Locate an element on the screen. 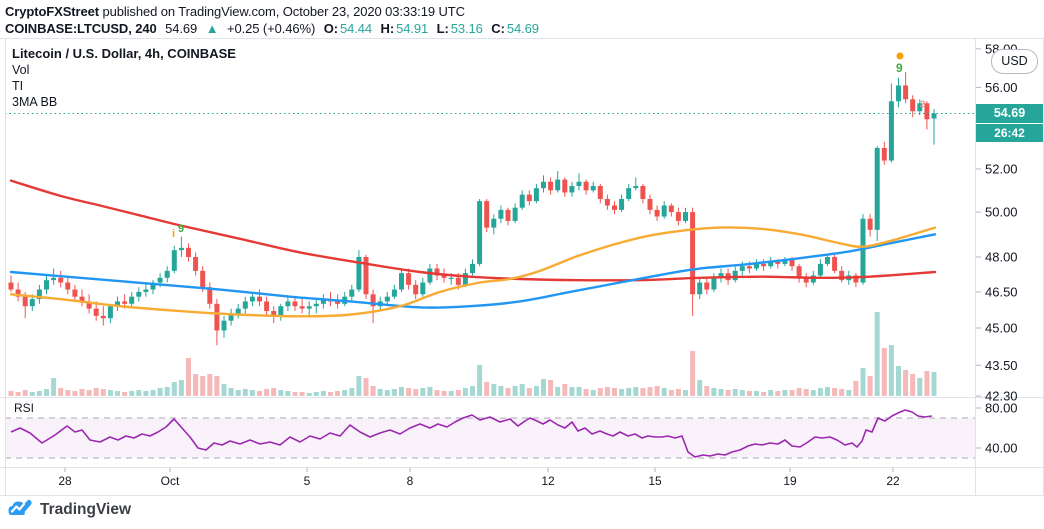  time-axis-label: 8 is located at coordinates (410, 481).